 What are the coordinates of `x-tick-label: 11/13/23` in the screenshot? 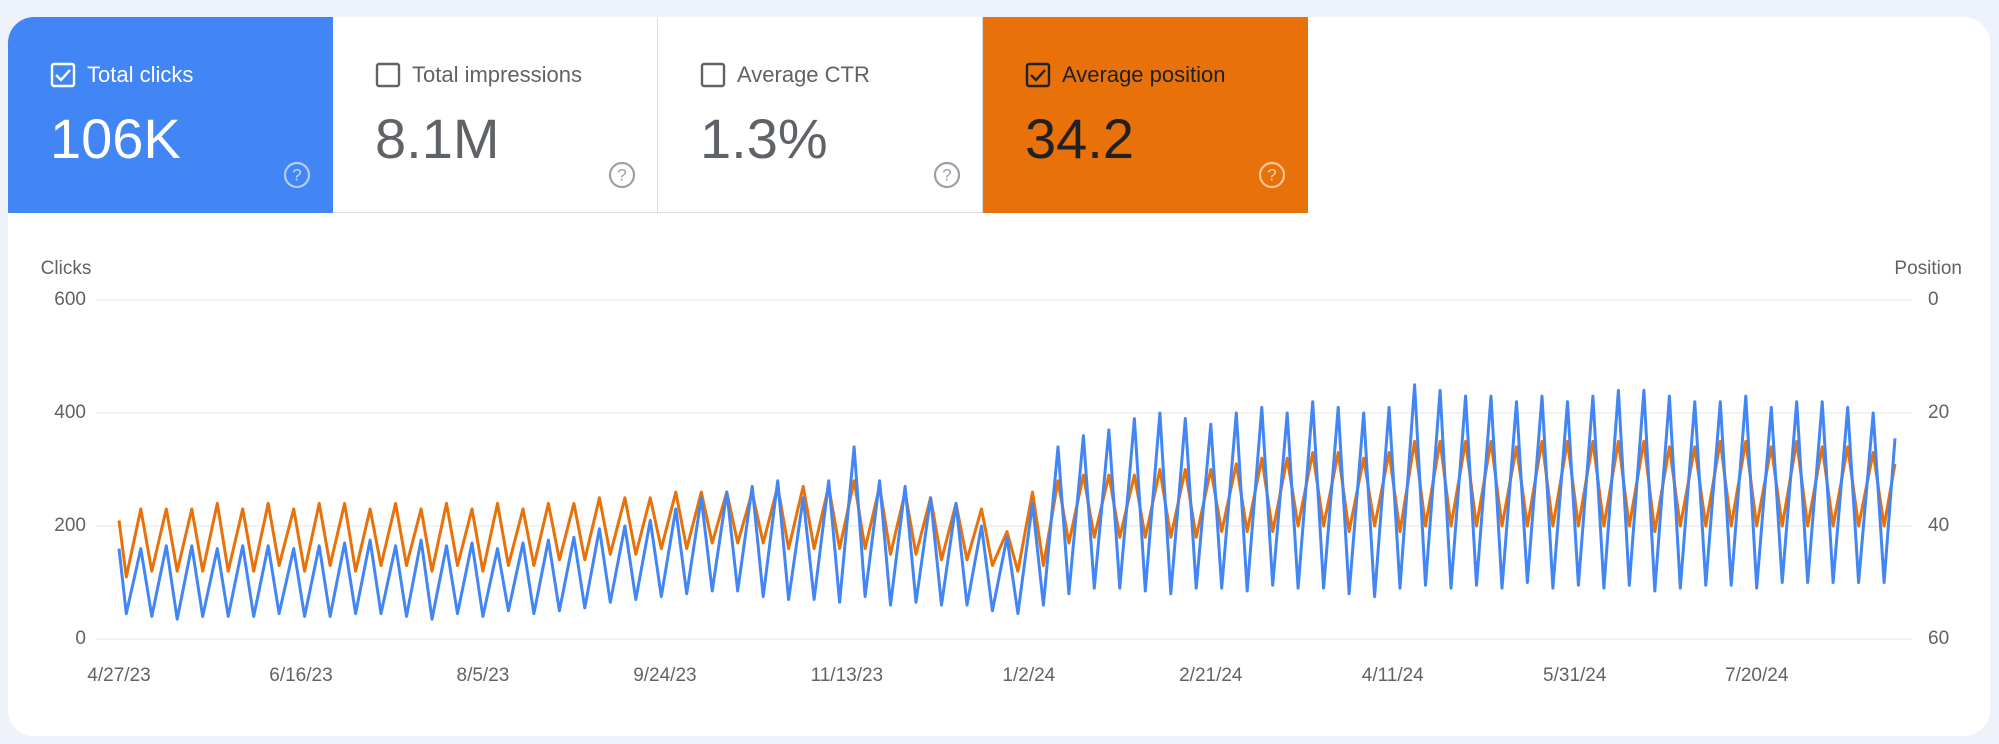 It's located at (847, 675).